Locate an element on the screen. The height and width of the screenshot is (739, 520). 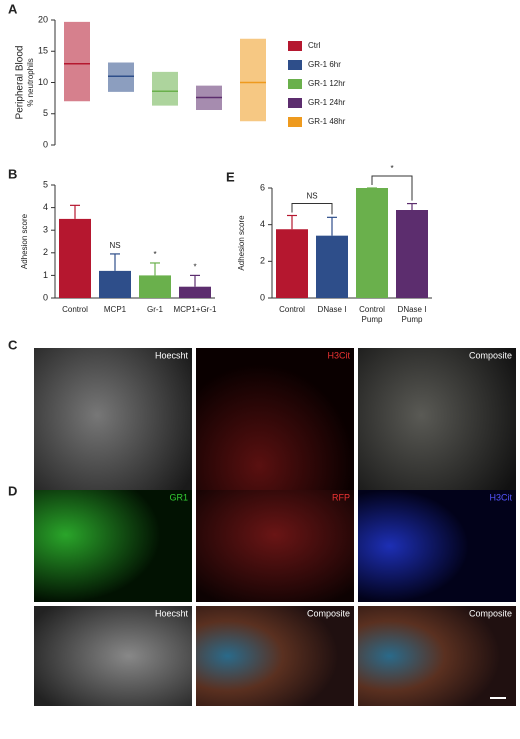
panel-label: B is located at coordinates (12, 173).